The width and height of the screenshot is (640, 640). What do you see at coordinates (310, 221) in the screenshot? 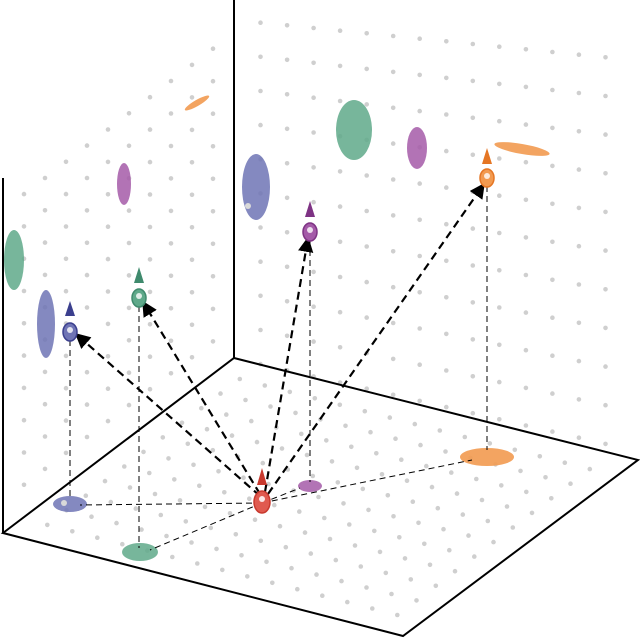
I see `node-purple` at bounding box center [310, 221].